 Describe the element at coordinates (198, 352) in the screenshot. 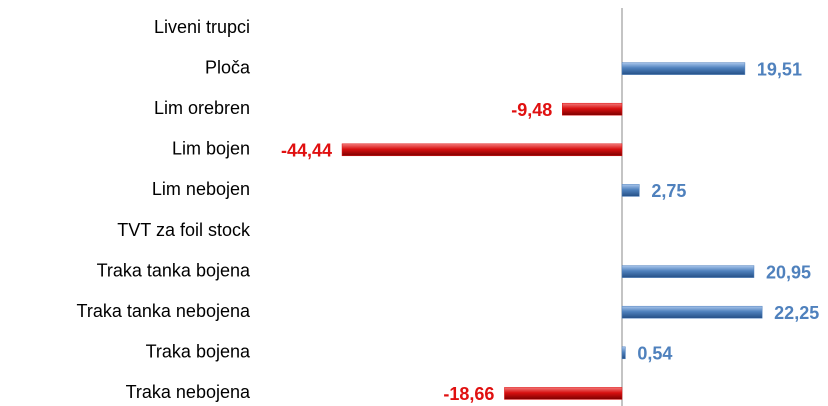

I see `category-label: Traka bojena` at that location.